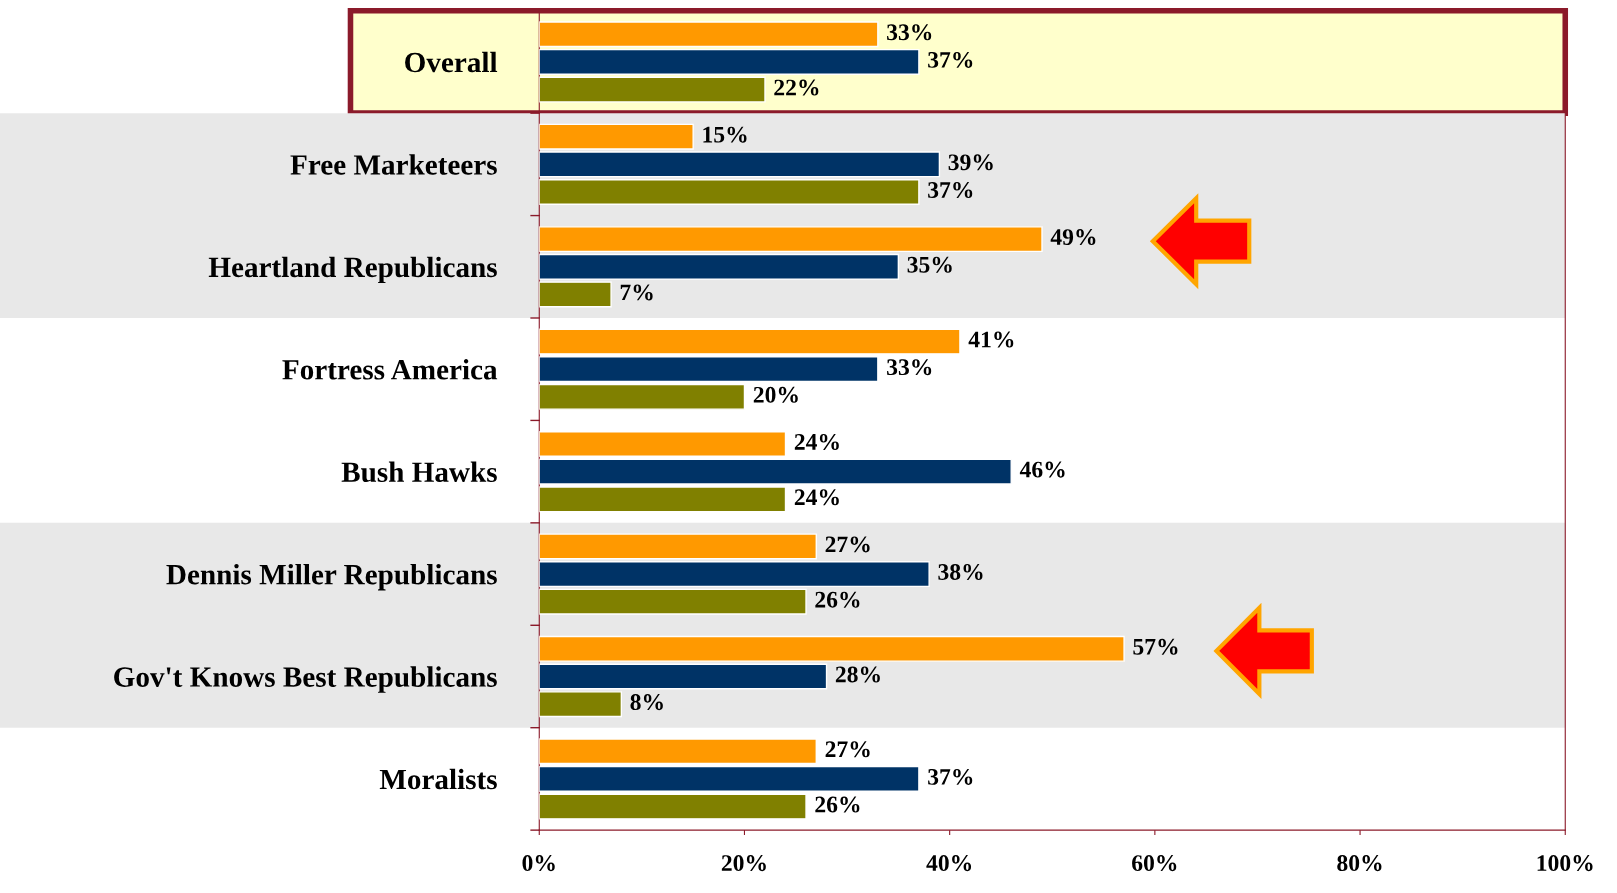 The width and height of the screenshot is (1617, 893). Describe the element at coordinates (390, 369) in the screenshot. I see `y-tick-label: Fortress America` at that location.